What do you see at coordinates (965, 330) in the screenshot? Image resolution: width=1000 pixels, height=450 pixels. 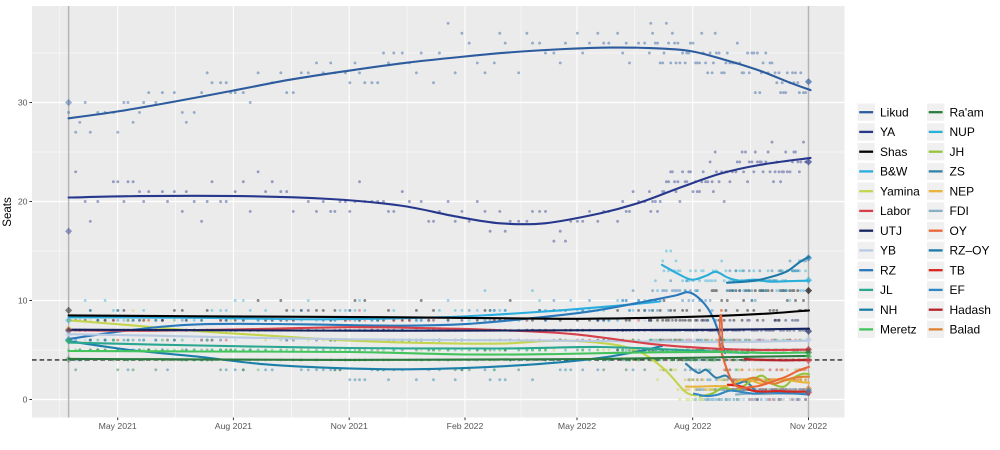 I see `svg-text: Balad` at bounding box center [965, 330].